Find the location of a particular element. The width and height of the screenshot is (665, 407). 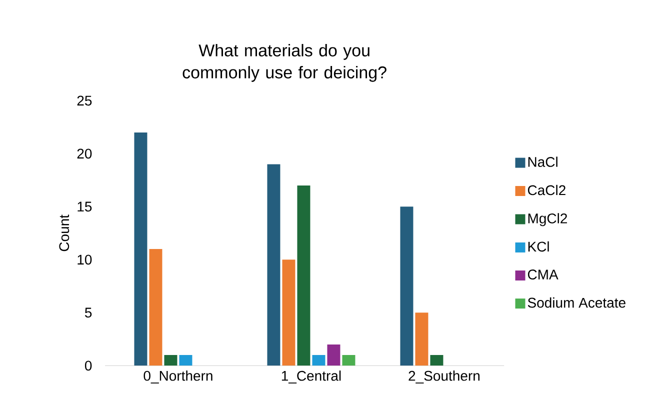

legend-label: CMA is located at coordinates (543, 275).